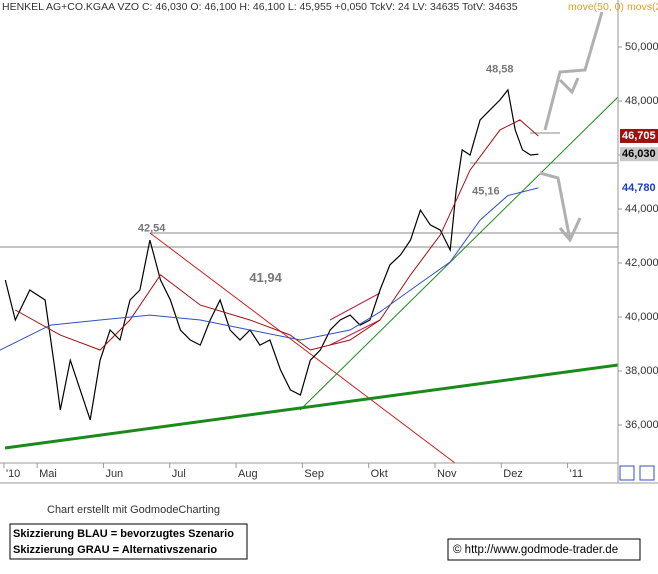  I want to click on y-tick-label: 40,000, so click(641, 317).